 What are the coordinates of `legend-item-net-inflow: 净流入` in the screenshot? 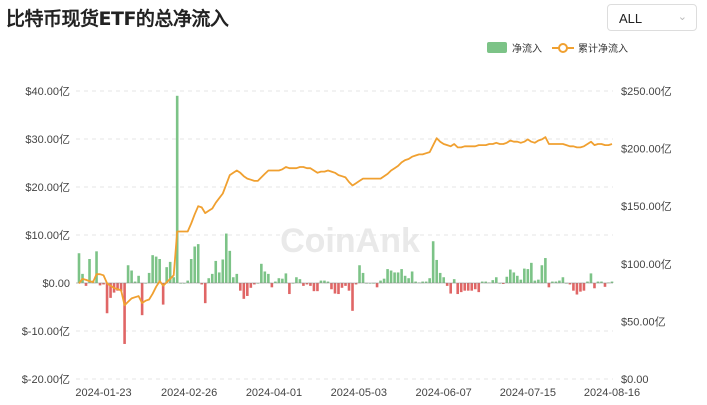 It's located at (514, 47).